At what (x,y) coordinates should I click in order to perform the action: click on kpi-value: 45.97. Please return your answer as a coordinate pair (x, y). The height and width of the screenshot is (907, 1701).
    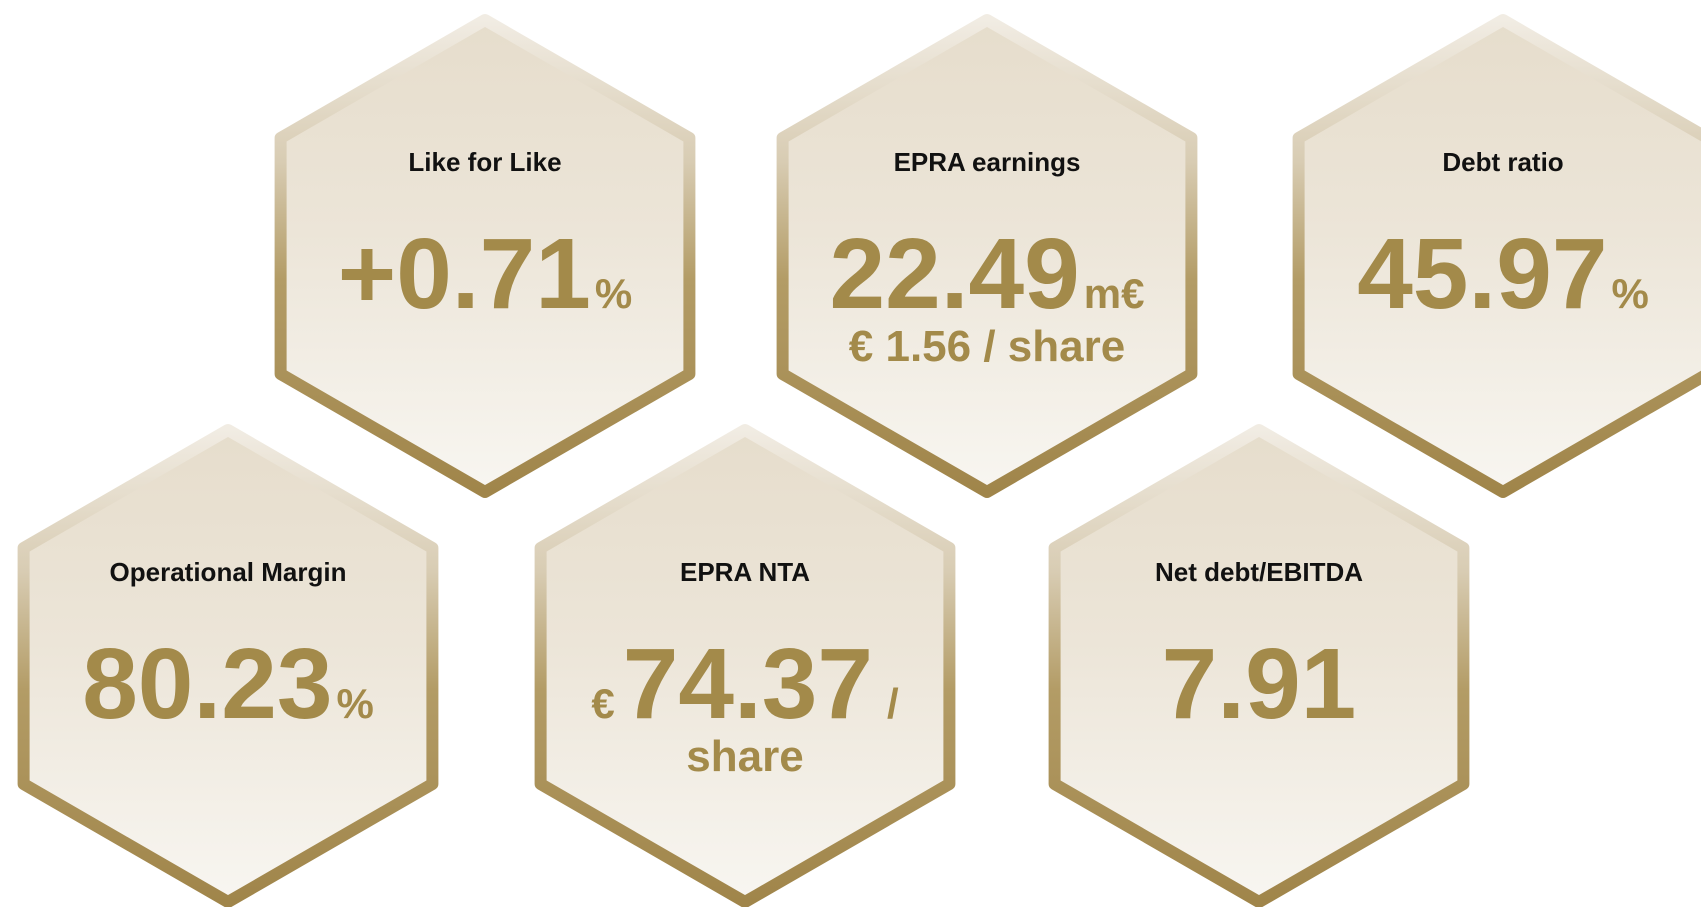
    Looking at the image, I should click on (1482, 274).